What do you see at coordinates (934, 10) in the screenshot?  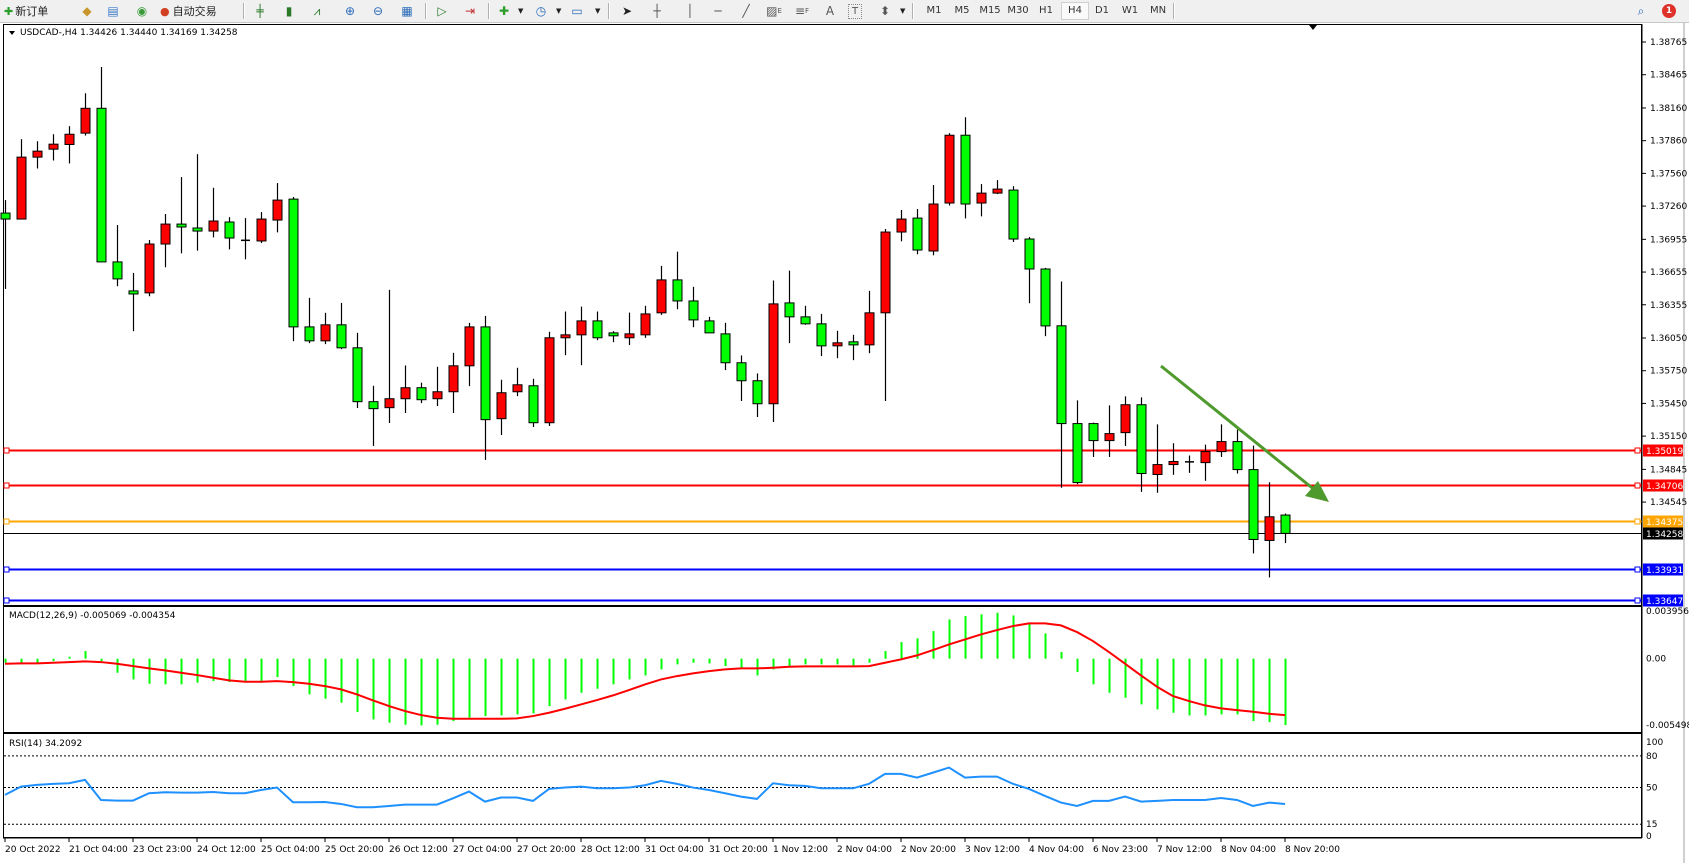 I see `timeframe-m1: M1` at bounding box center [934, 10].